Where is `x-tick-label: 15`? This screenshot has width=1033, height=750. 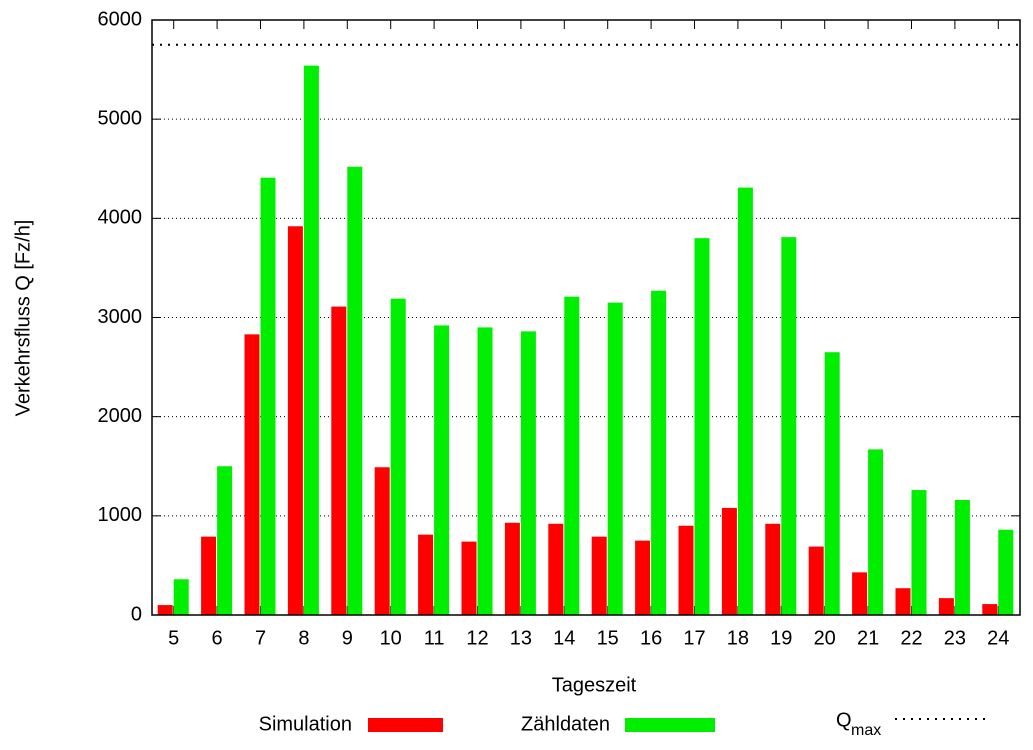 x-tick-label: 15 is located at coordinates (608, 638).